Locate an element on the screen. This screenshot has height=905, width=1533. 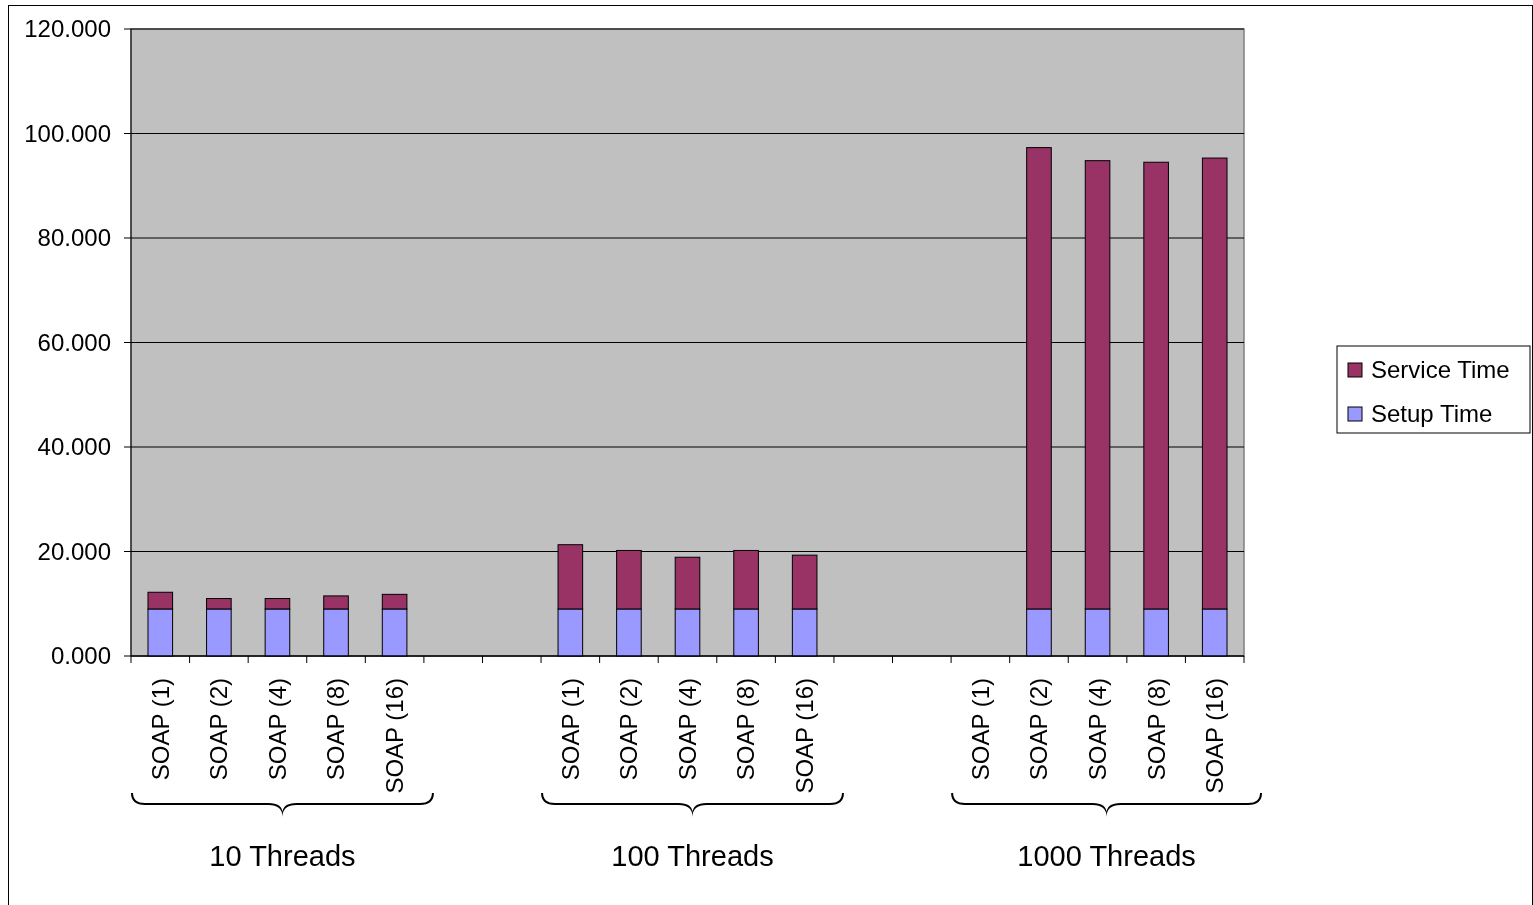
y-tick-label: 0.000 is located at coordinates (80, 656).